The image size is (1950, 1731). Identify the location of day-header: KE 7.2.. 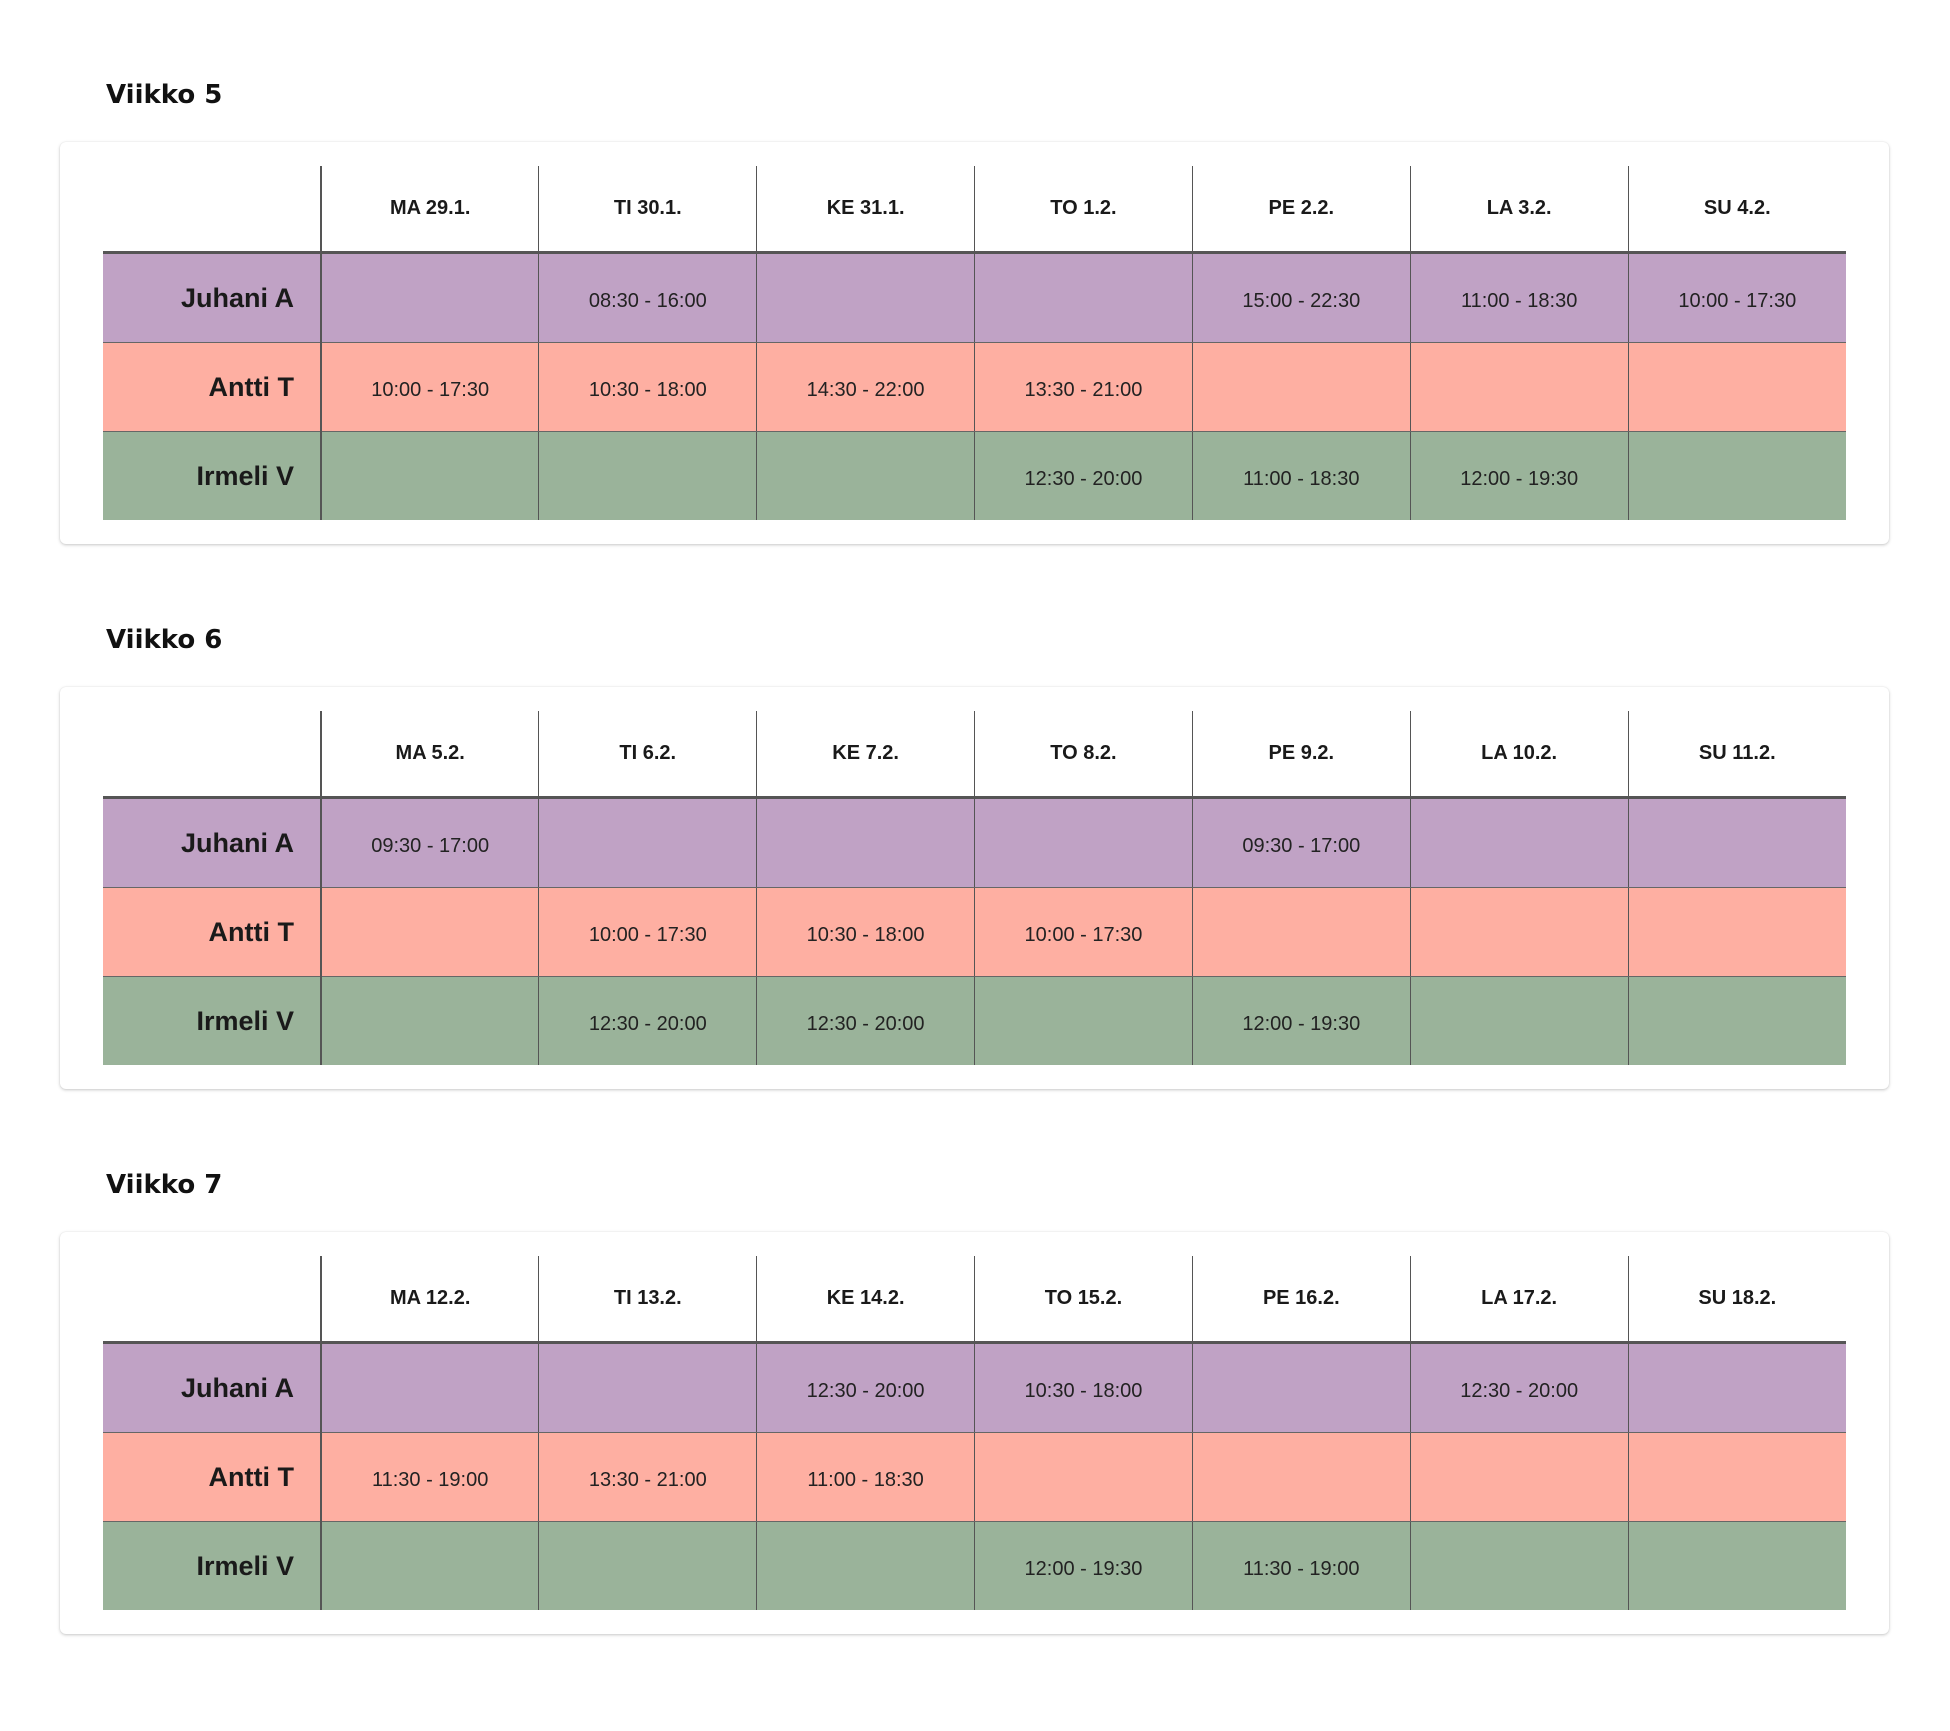
(865, 755).